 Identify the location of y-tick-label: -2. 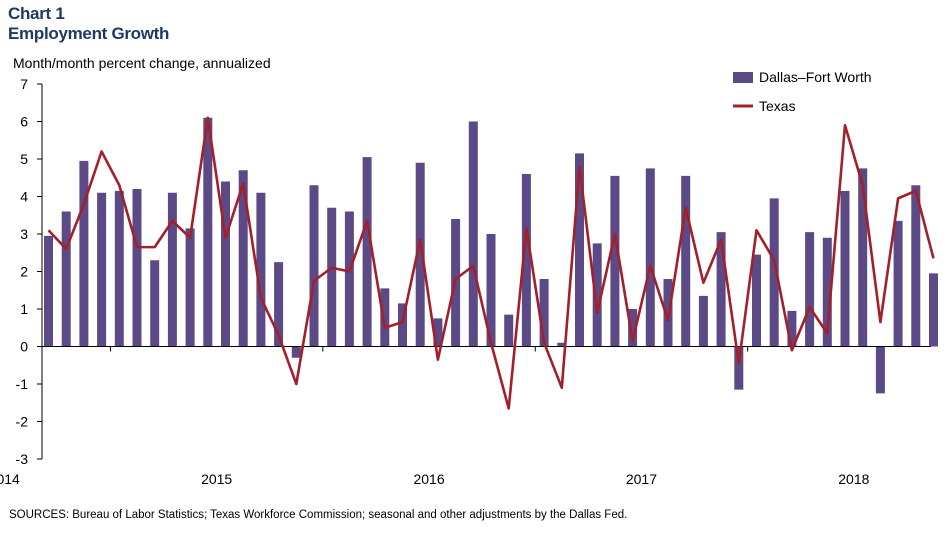
(22, 422).